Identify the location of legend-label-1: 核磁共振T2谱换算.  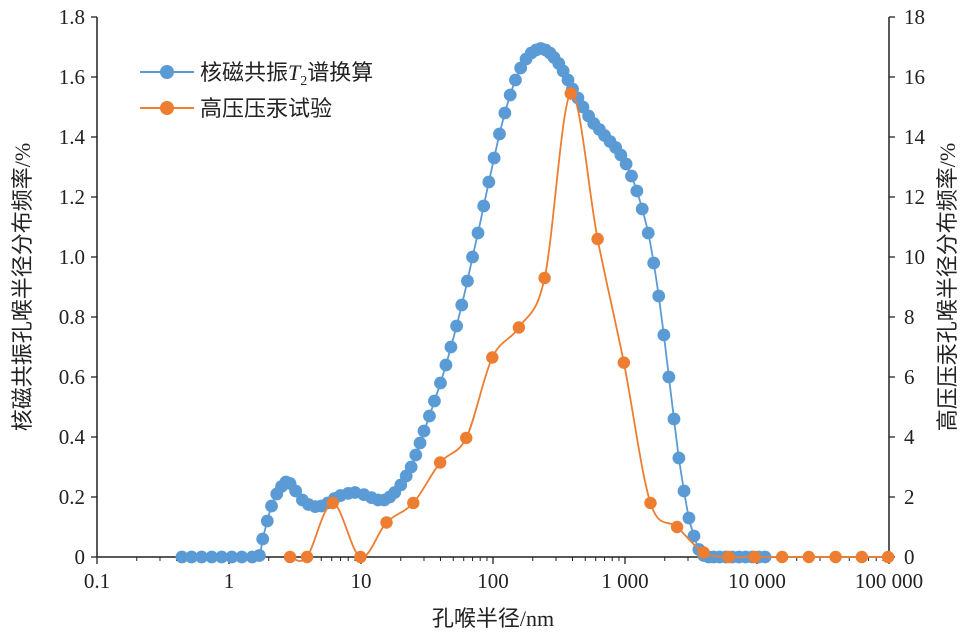
(286, 74).